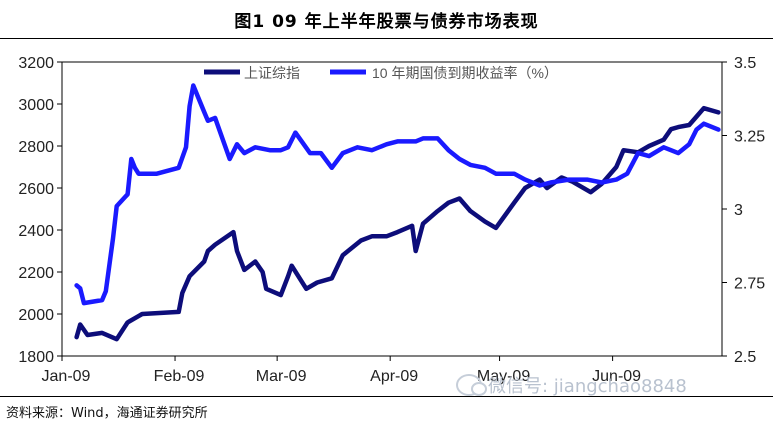 The width and height of the screenshot is (773, 426). I want to click on x-tick-label: May-09, so click(503, 376).